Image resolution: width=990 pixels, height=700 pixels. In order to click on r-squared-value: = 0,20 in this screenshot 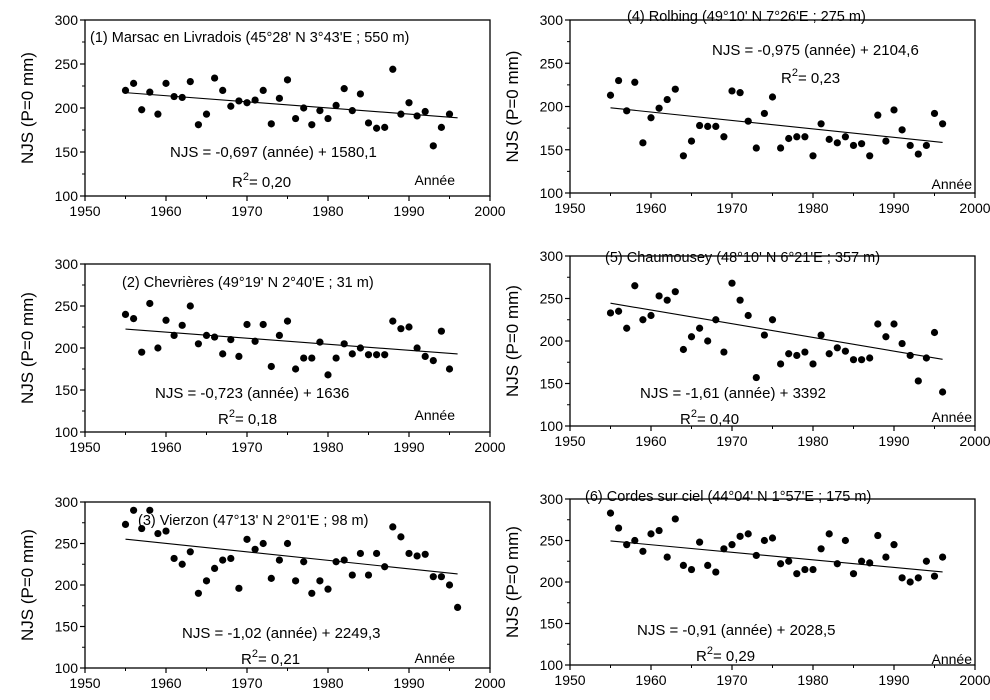, I will do `click(270, 182)`.